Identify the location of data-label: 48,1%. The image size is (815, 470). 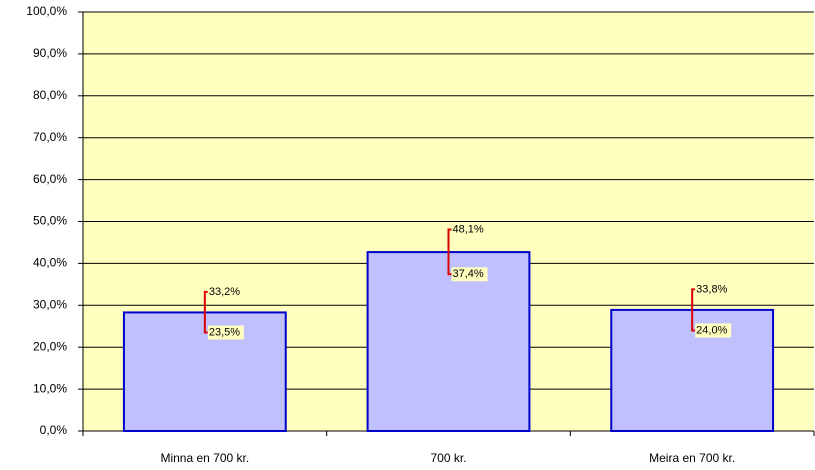
(468, 229).